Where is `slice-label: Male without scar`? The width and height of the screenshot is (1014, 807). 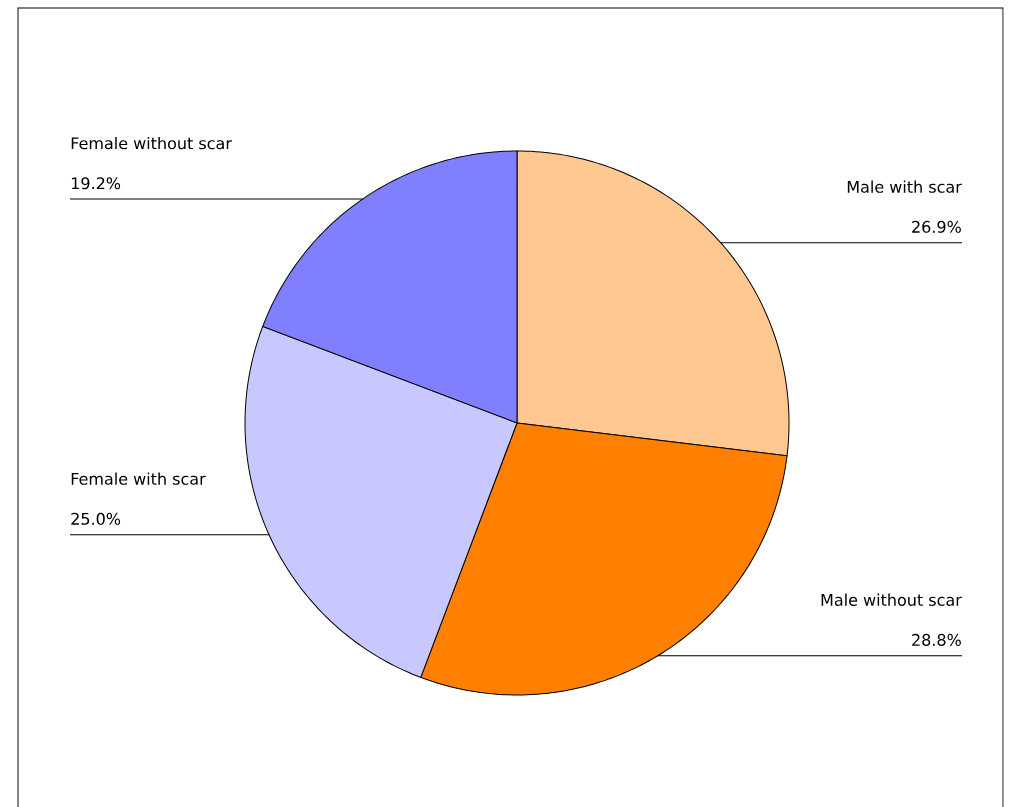 slice-label: Male without scar is located at coordinates (891, 599).